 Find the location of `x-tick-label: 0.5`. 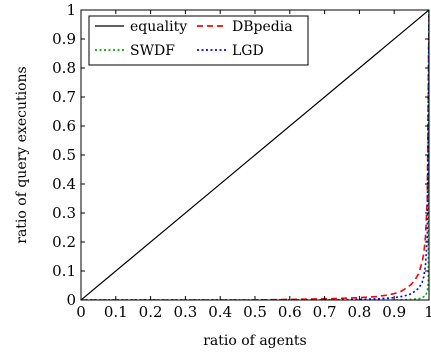

x-tick-label: 0.5 is located at coordinates (255, 312).